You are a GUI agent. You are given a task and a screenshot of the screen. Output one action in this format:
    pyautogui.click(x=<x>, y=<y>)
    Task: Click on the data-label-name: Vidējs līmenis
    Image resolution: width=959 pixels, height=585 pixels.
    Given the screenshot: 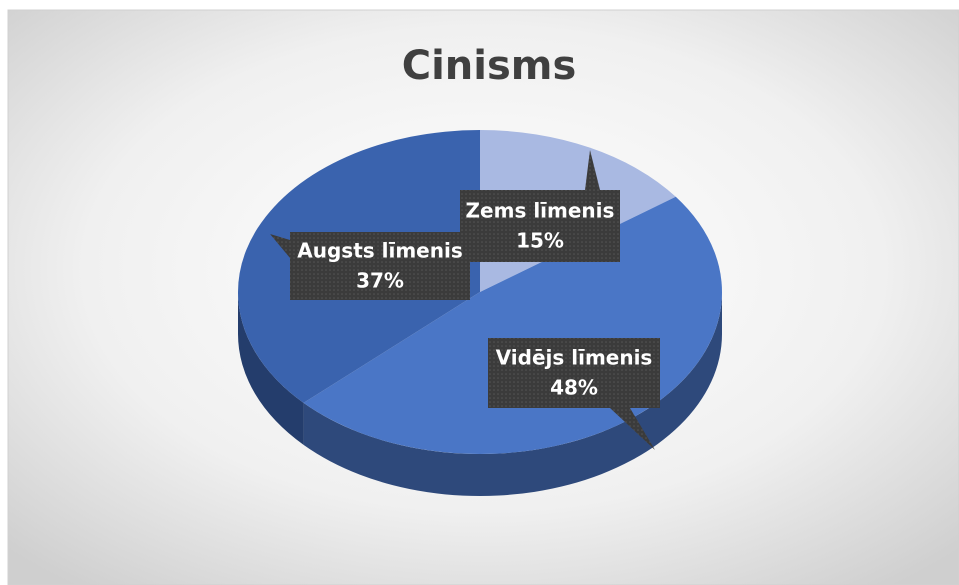 What is the action you would take?
    pyautogui.click(x=574, y=358)
    